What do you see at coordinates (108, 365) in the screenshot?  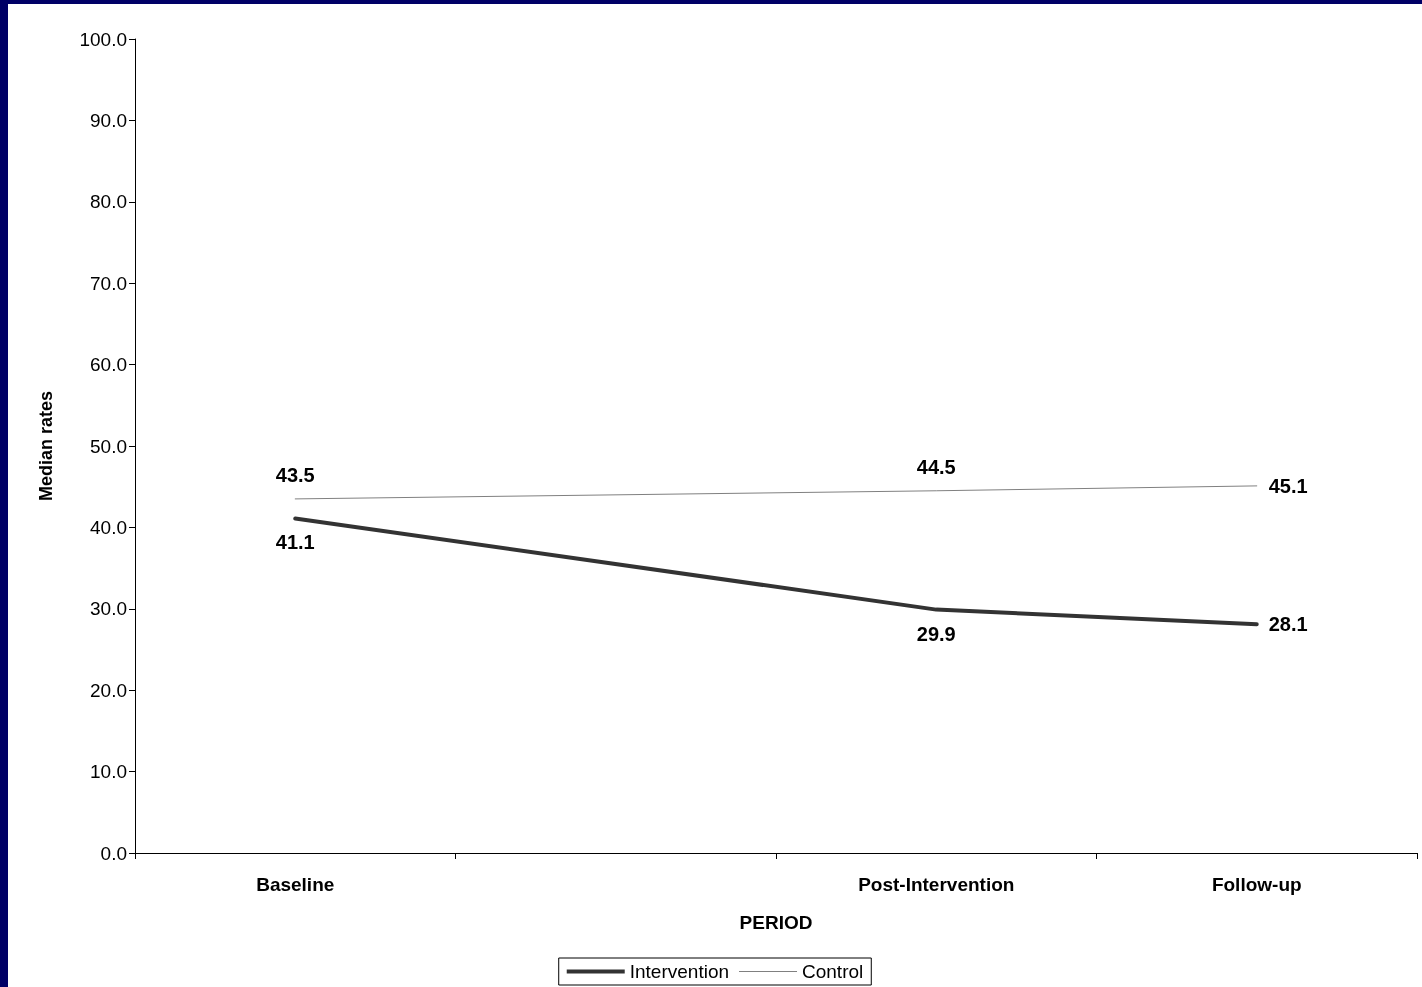 I see `y-tick-label: 60.0` at bounding box center [108, 365].